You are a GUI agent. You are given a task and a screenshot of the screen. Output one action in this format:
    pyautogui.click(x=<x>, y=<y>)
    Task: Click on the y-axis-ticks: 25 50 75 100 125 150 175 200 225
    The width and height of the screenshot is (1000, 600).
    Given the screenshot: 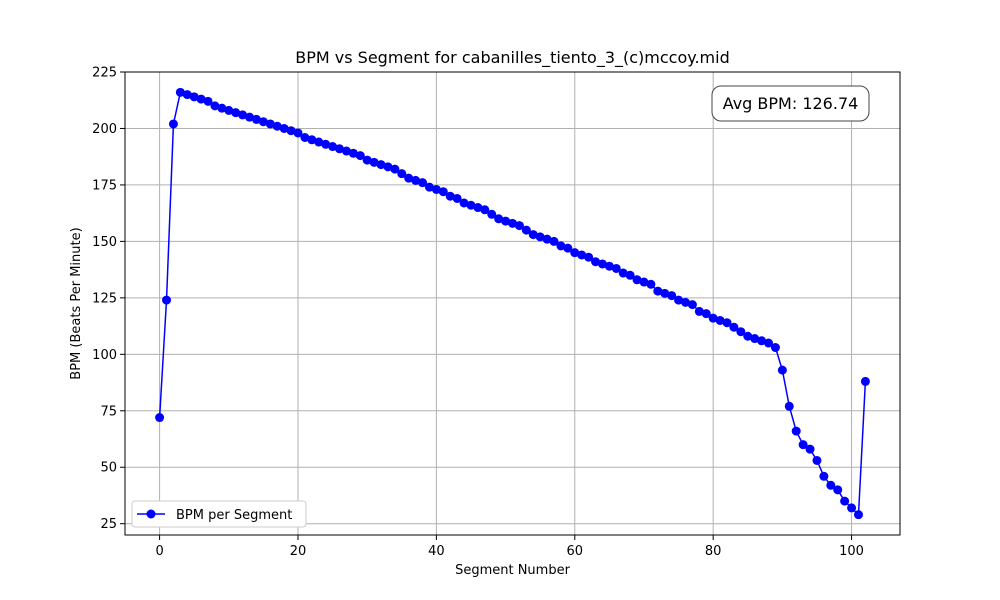 What is the action you would take?
    pyautogui.click(x=108, y=299)
    